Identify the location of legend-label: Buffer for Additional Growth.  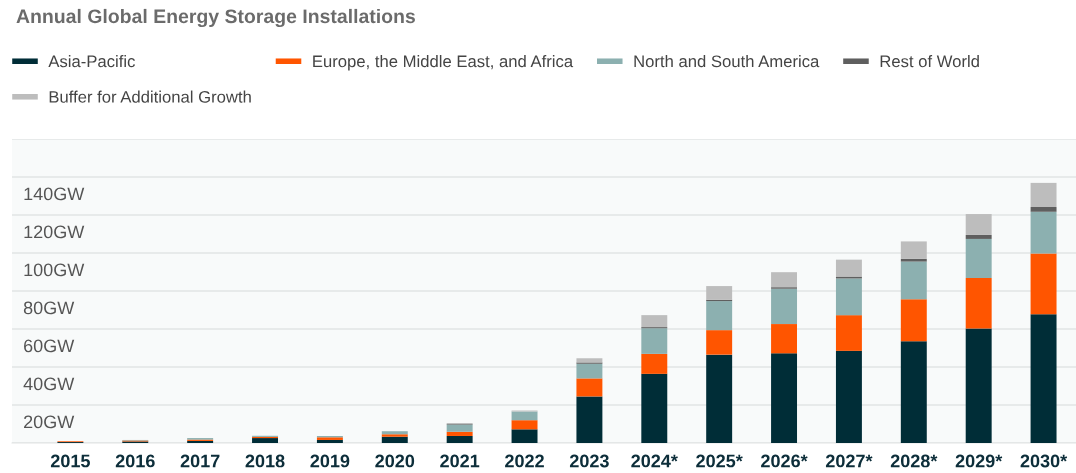
(150, 96).